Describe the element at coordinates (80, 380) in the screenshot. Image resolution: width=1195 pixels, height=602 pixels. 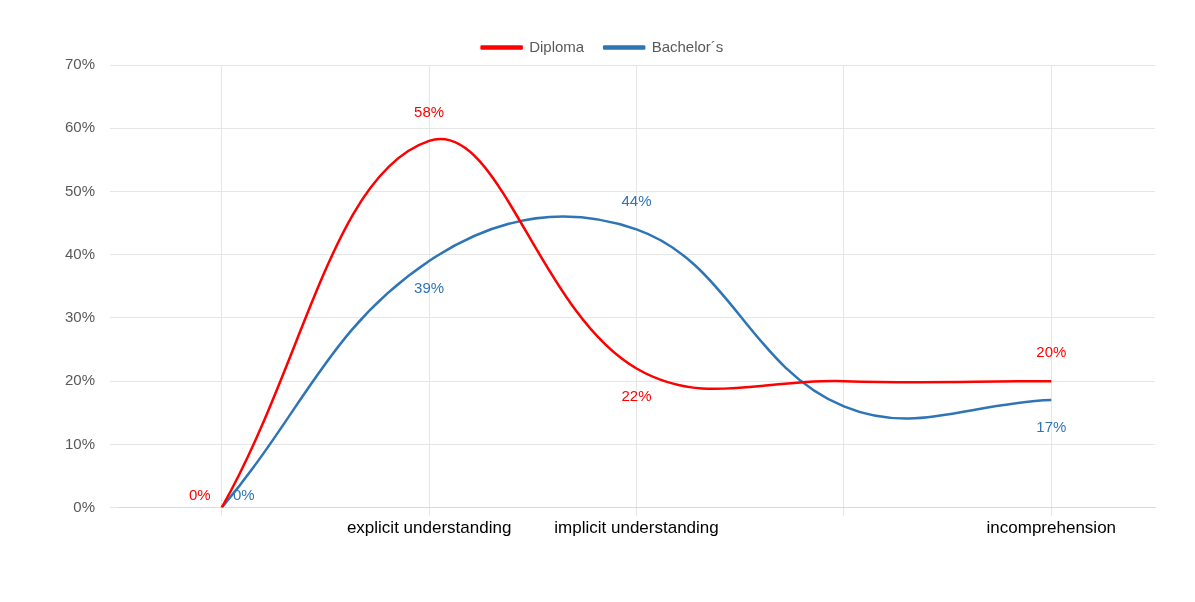
I see `y-tick-label: 20%` at that location.